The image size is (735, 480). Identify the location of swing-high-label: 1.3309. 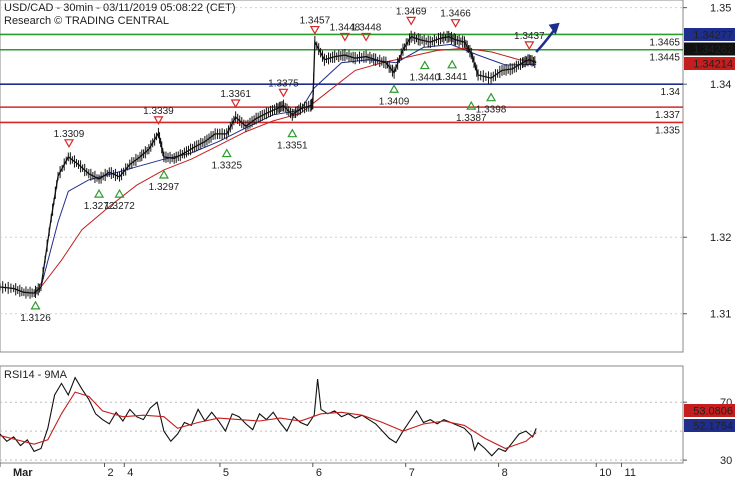
(69, 134).